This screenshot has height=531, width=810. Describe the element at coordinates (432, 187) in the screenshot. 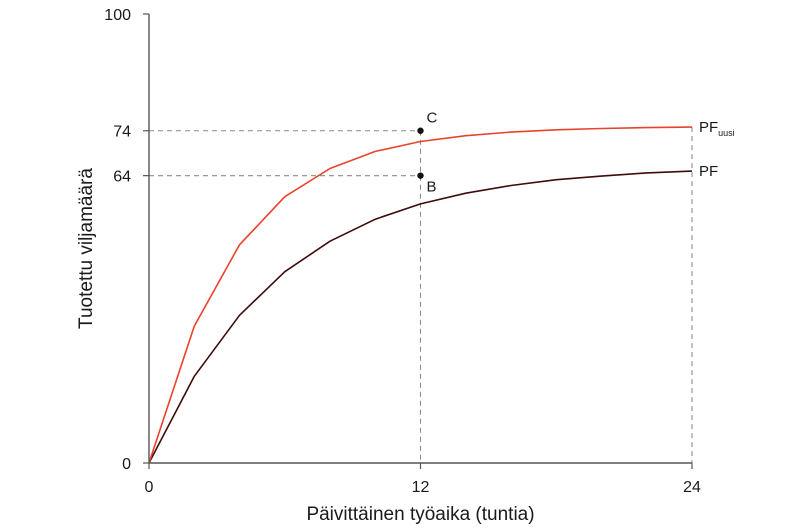

I see `point-label-b: B` at that location.